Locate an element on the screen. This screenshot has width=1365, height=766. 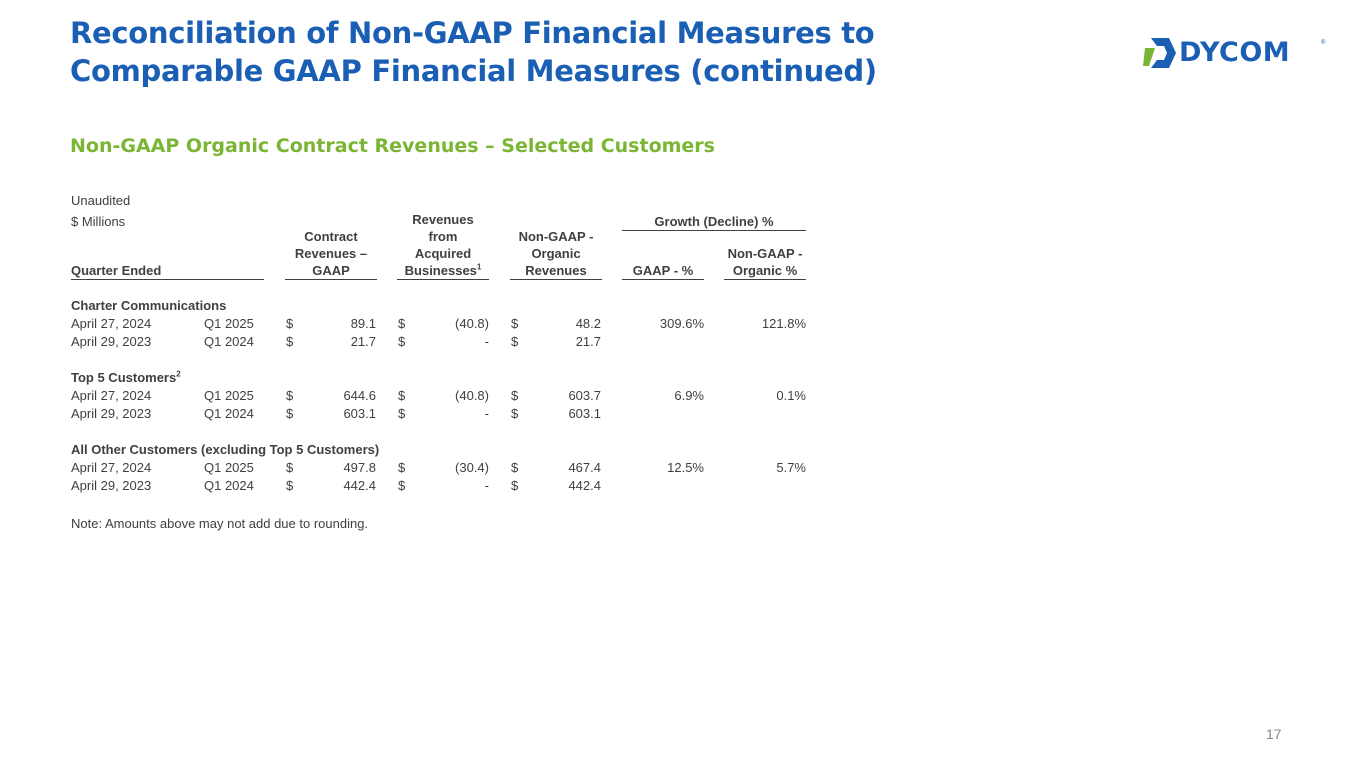
header-organic-pct: Non-GAAP - Organic % is located at coordinates (765, 262).